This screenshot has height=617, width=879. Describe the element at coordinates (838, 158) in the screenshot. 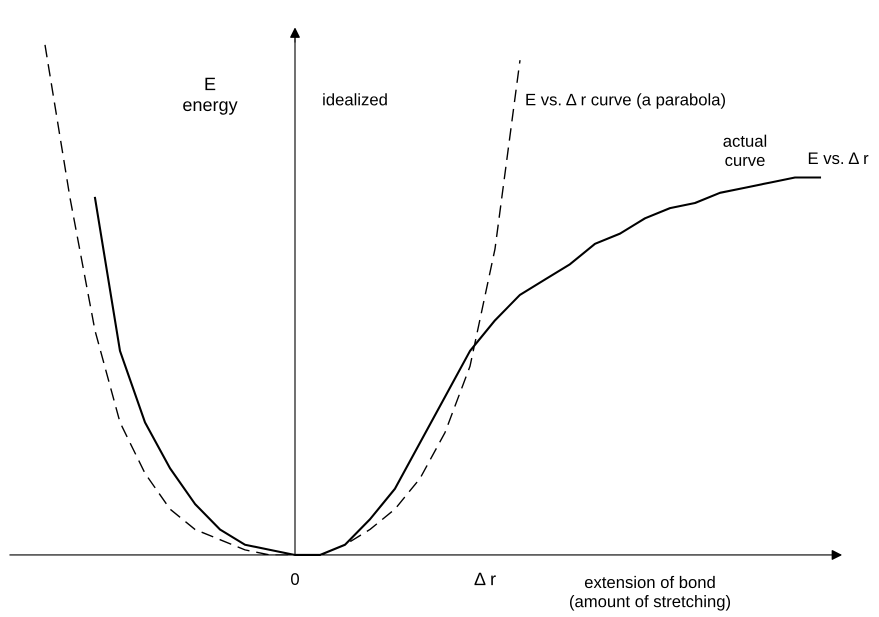

I see `annotation: E vs. Δ r` at that location.